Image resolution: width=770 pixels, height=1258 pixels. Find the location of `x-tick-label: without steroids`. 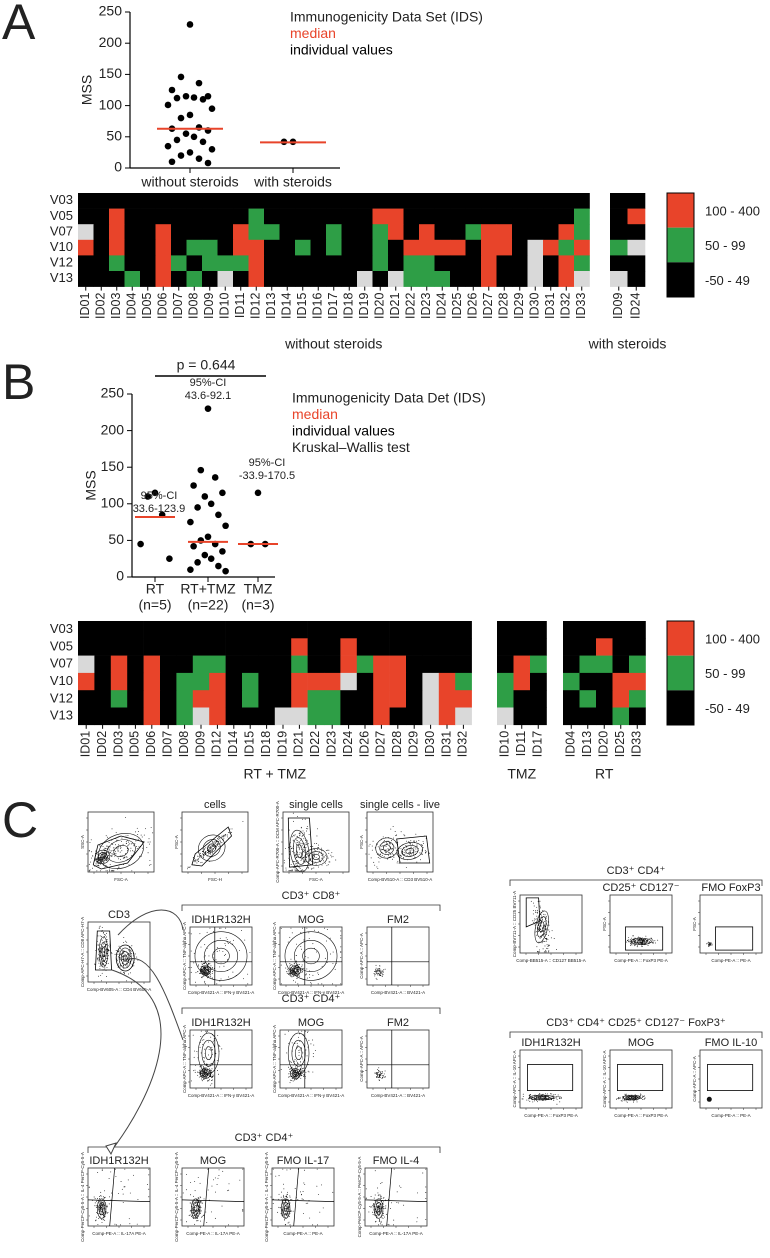

x-tick-label: without steroids is located at coordinates (189, 182).